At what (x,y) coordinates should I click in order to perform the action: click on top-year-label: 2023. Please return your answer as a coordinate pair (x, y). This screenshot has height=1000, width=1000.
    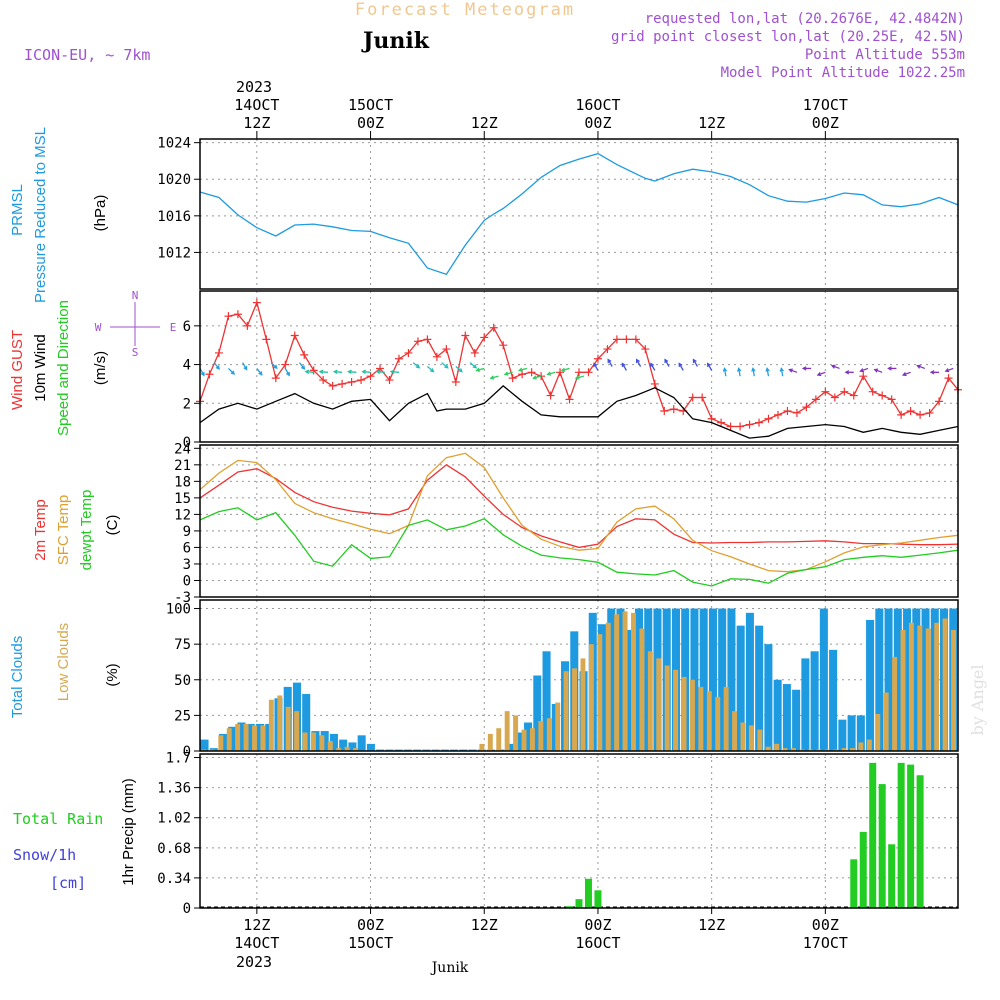
    Looking at the image, I should click on (254, 87).